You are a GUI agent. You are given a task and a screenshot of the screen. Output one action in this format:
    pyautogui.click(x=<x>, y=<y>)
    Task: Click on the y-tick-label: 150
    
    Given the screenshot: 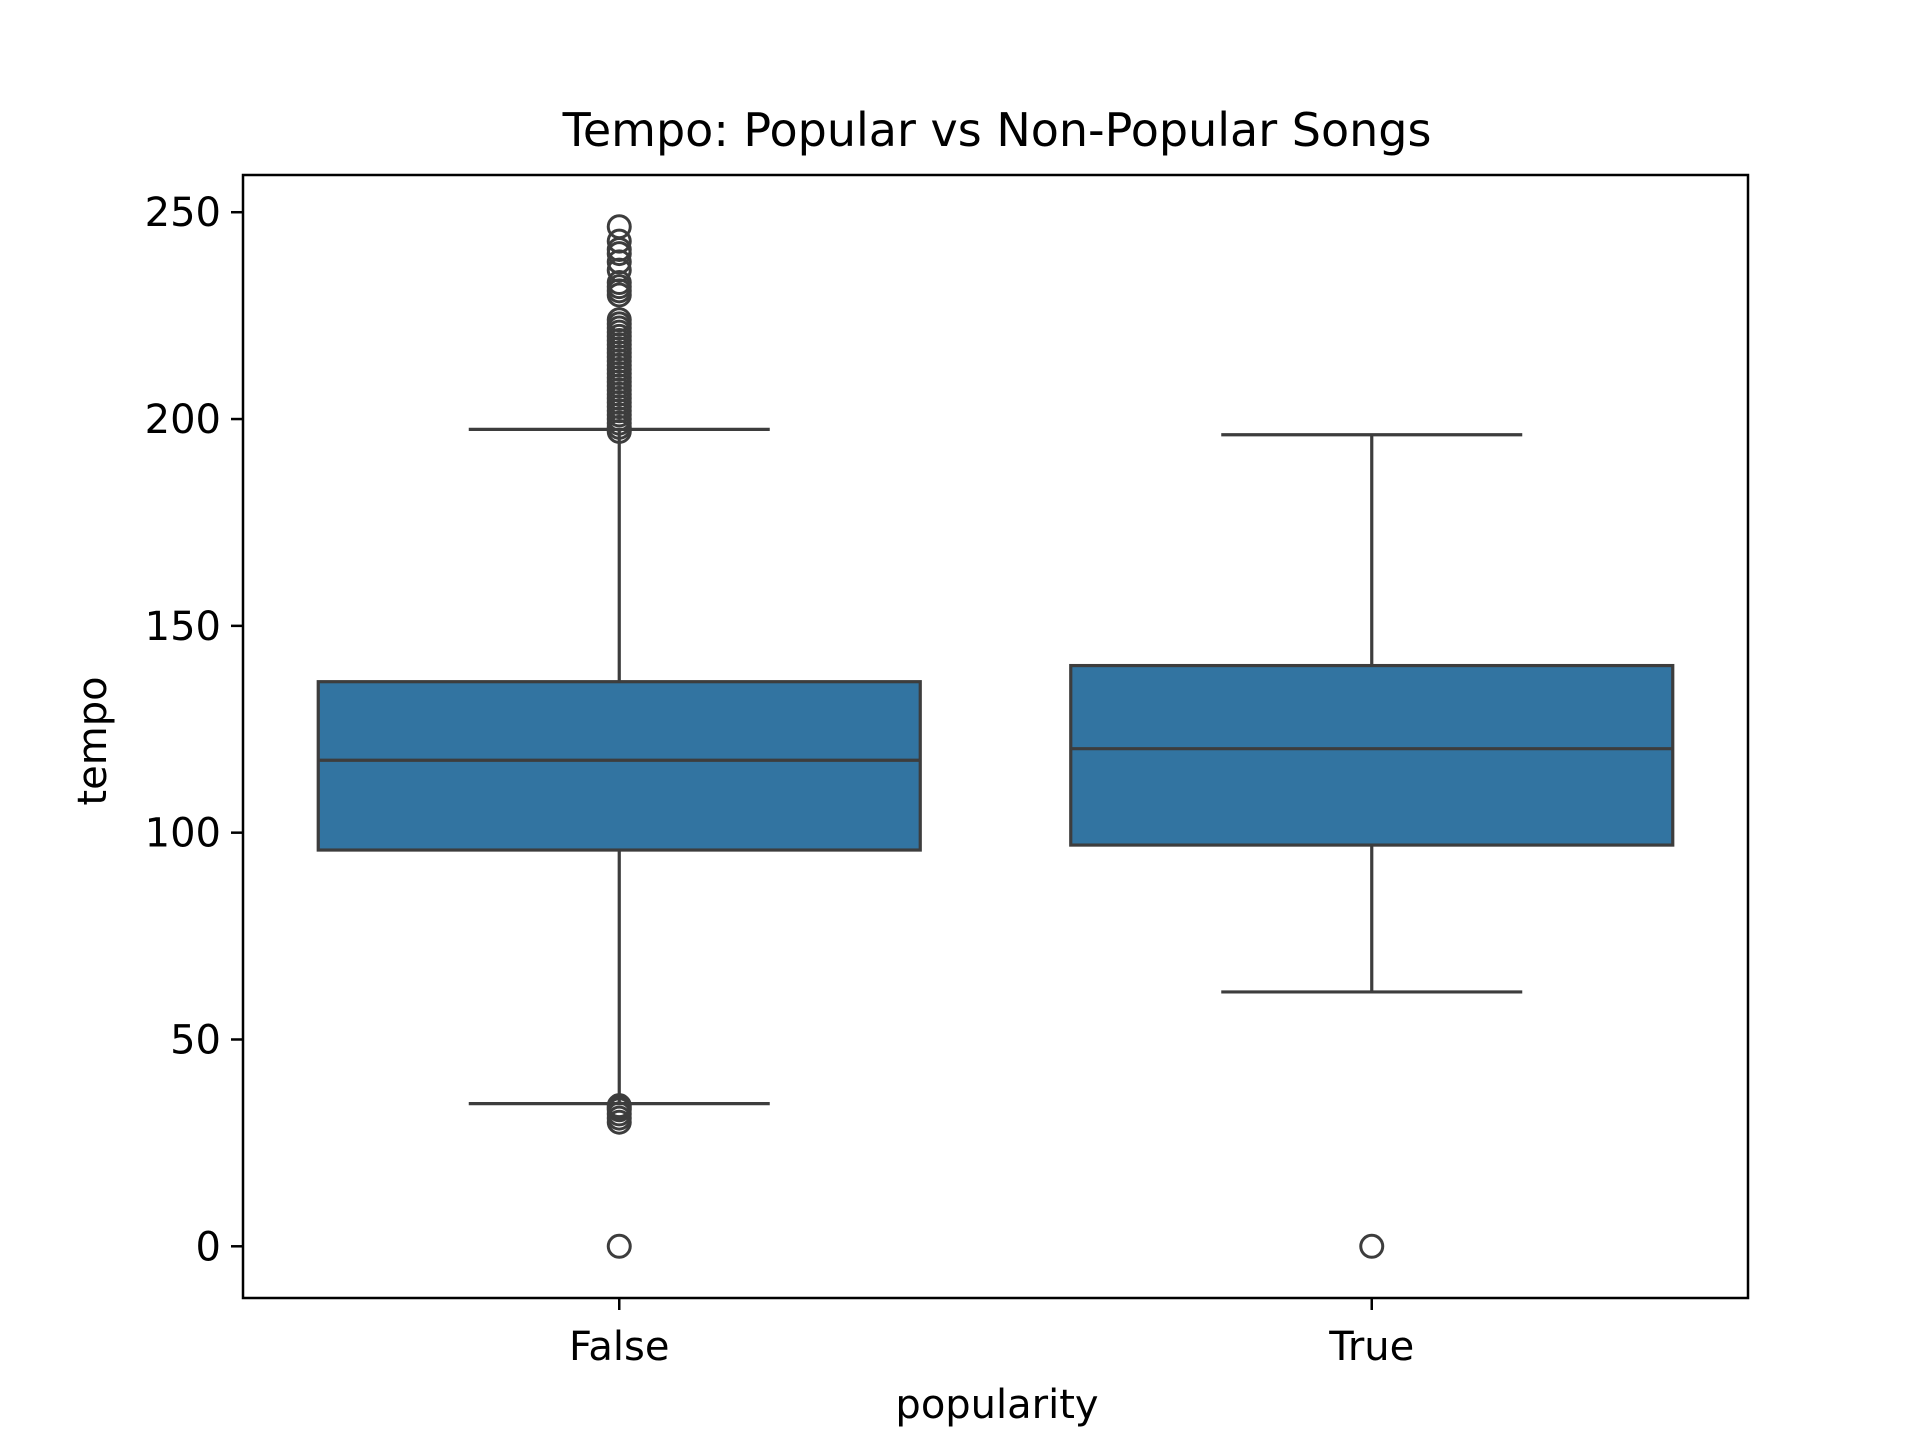 What is the action you would take?
    pyautogui.click(x=183, y=627)
    